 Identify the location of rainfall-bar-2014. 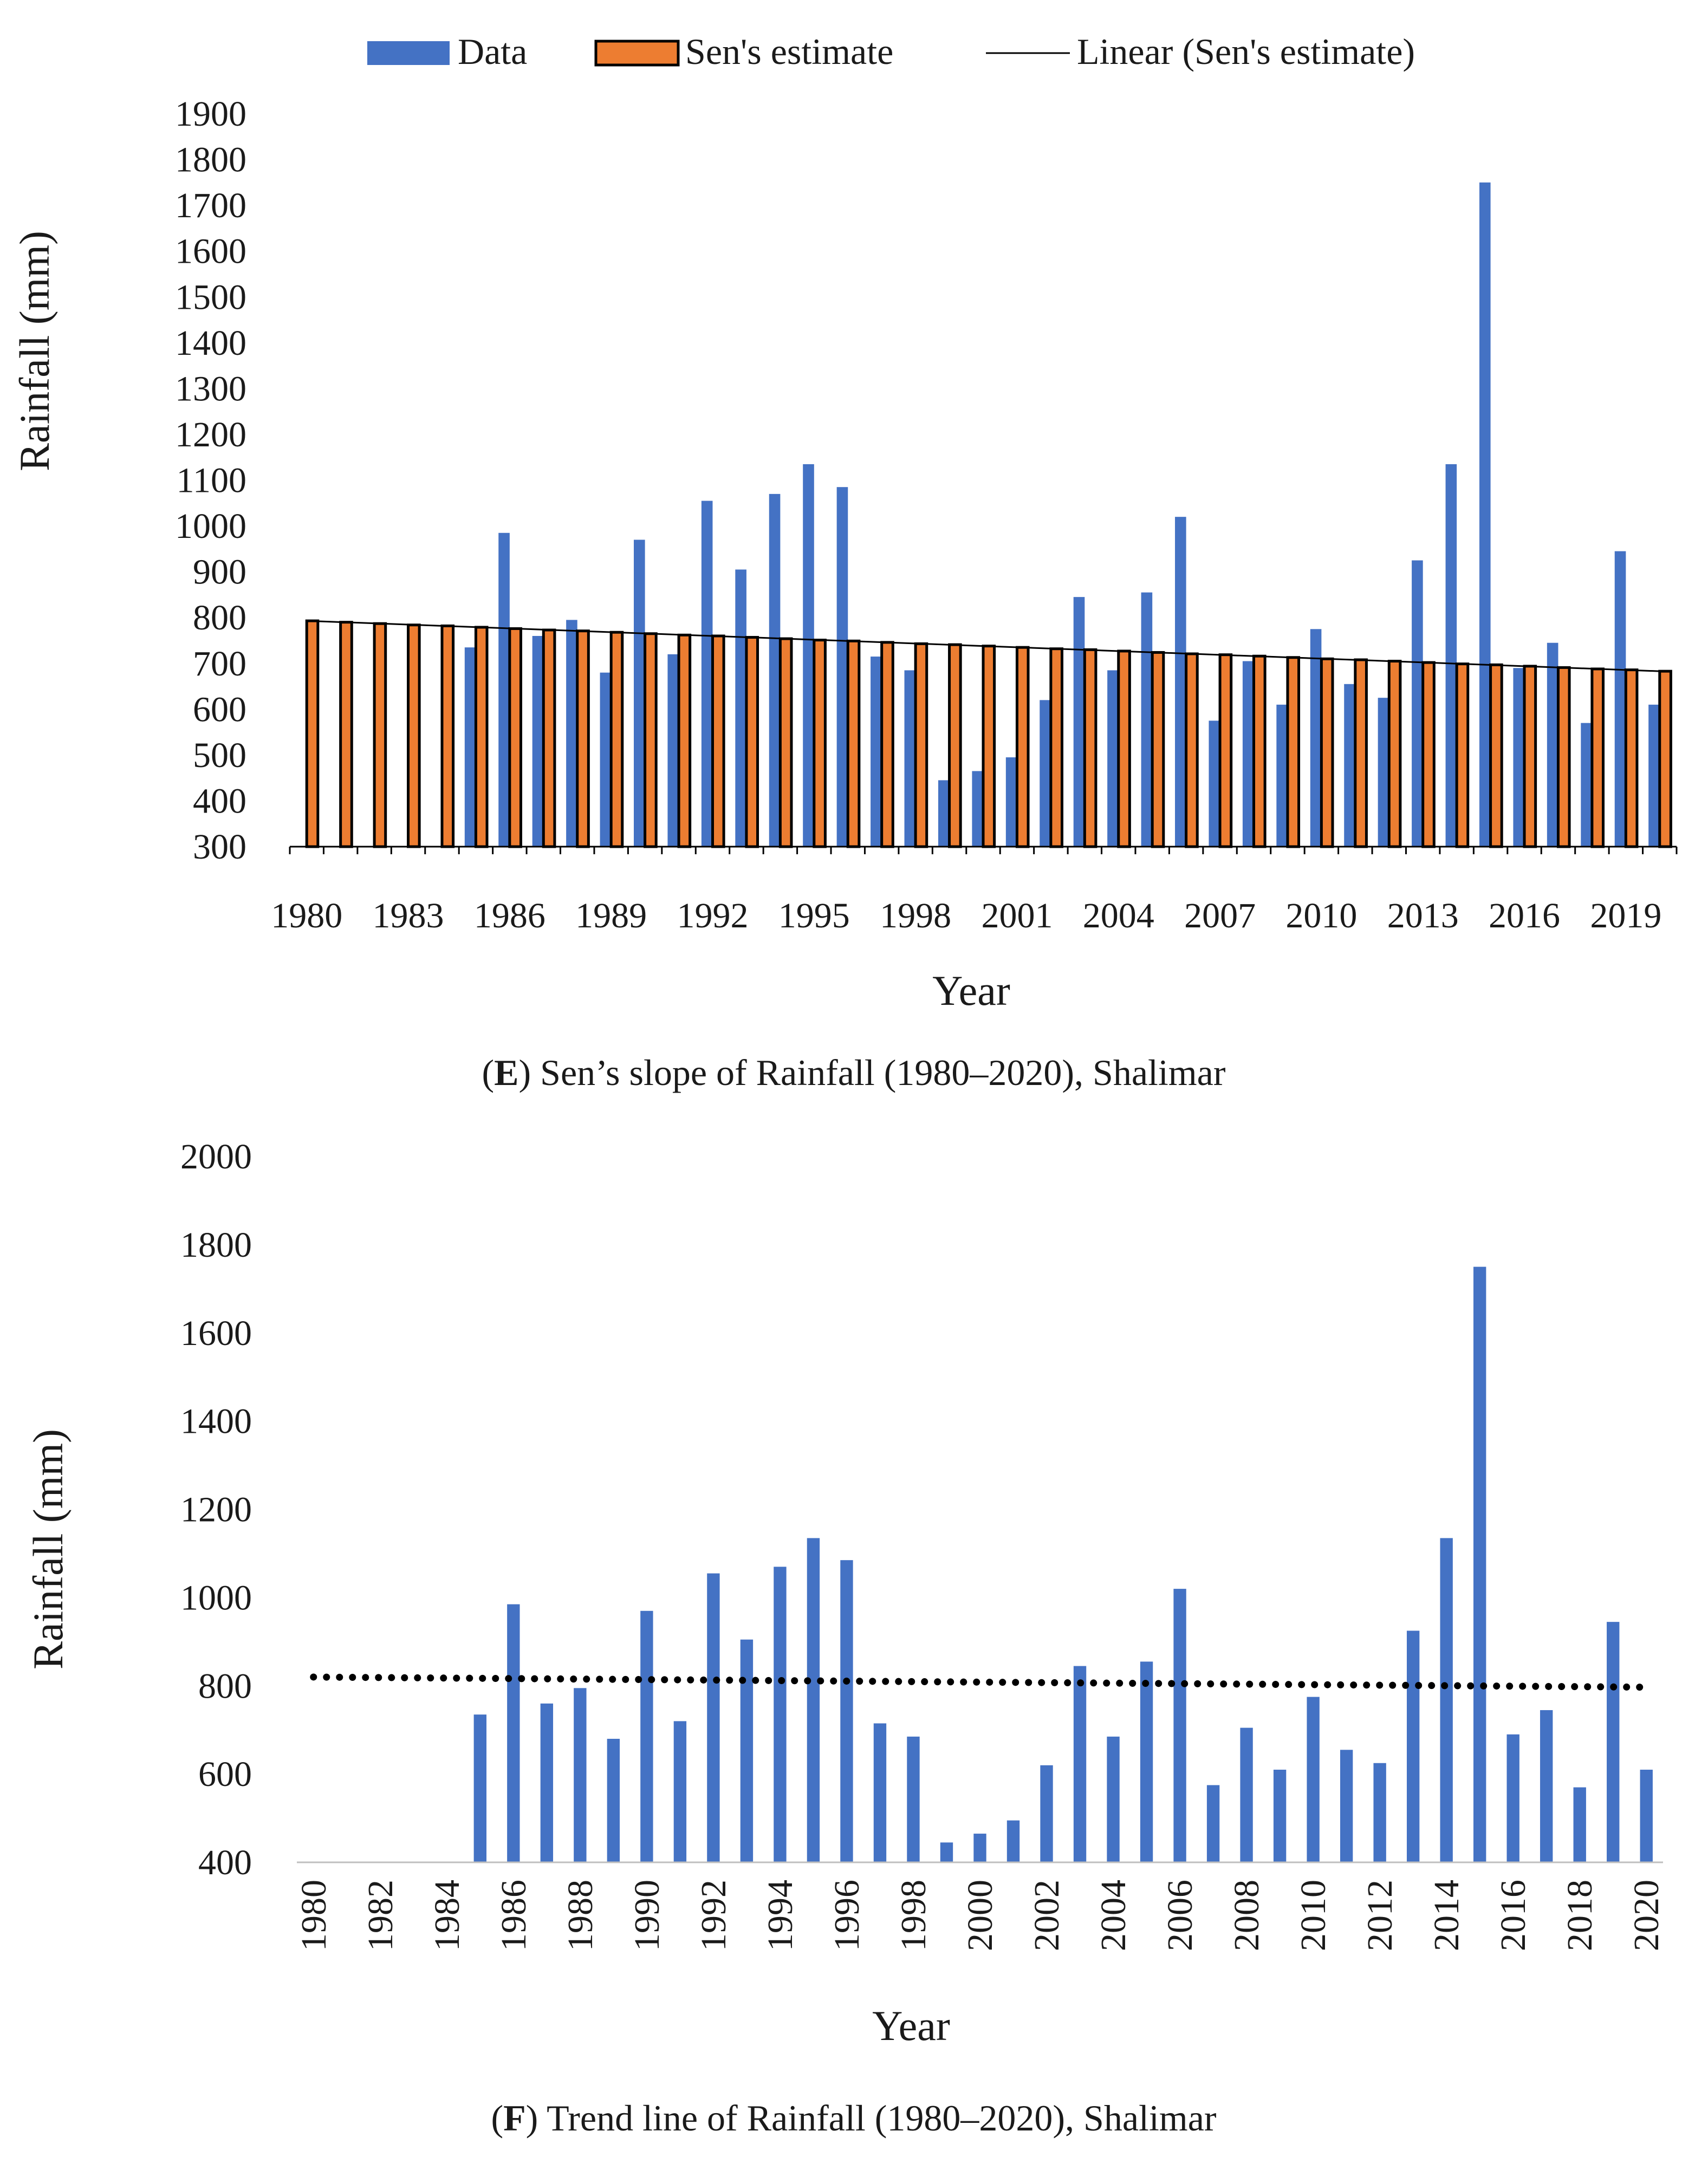
(1447, 1700).